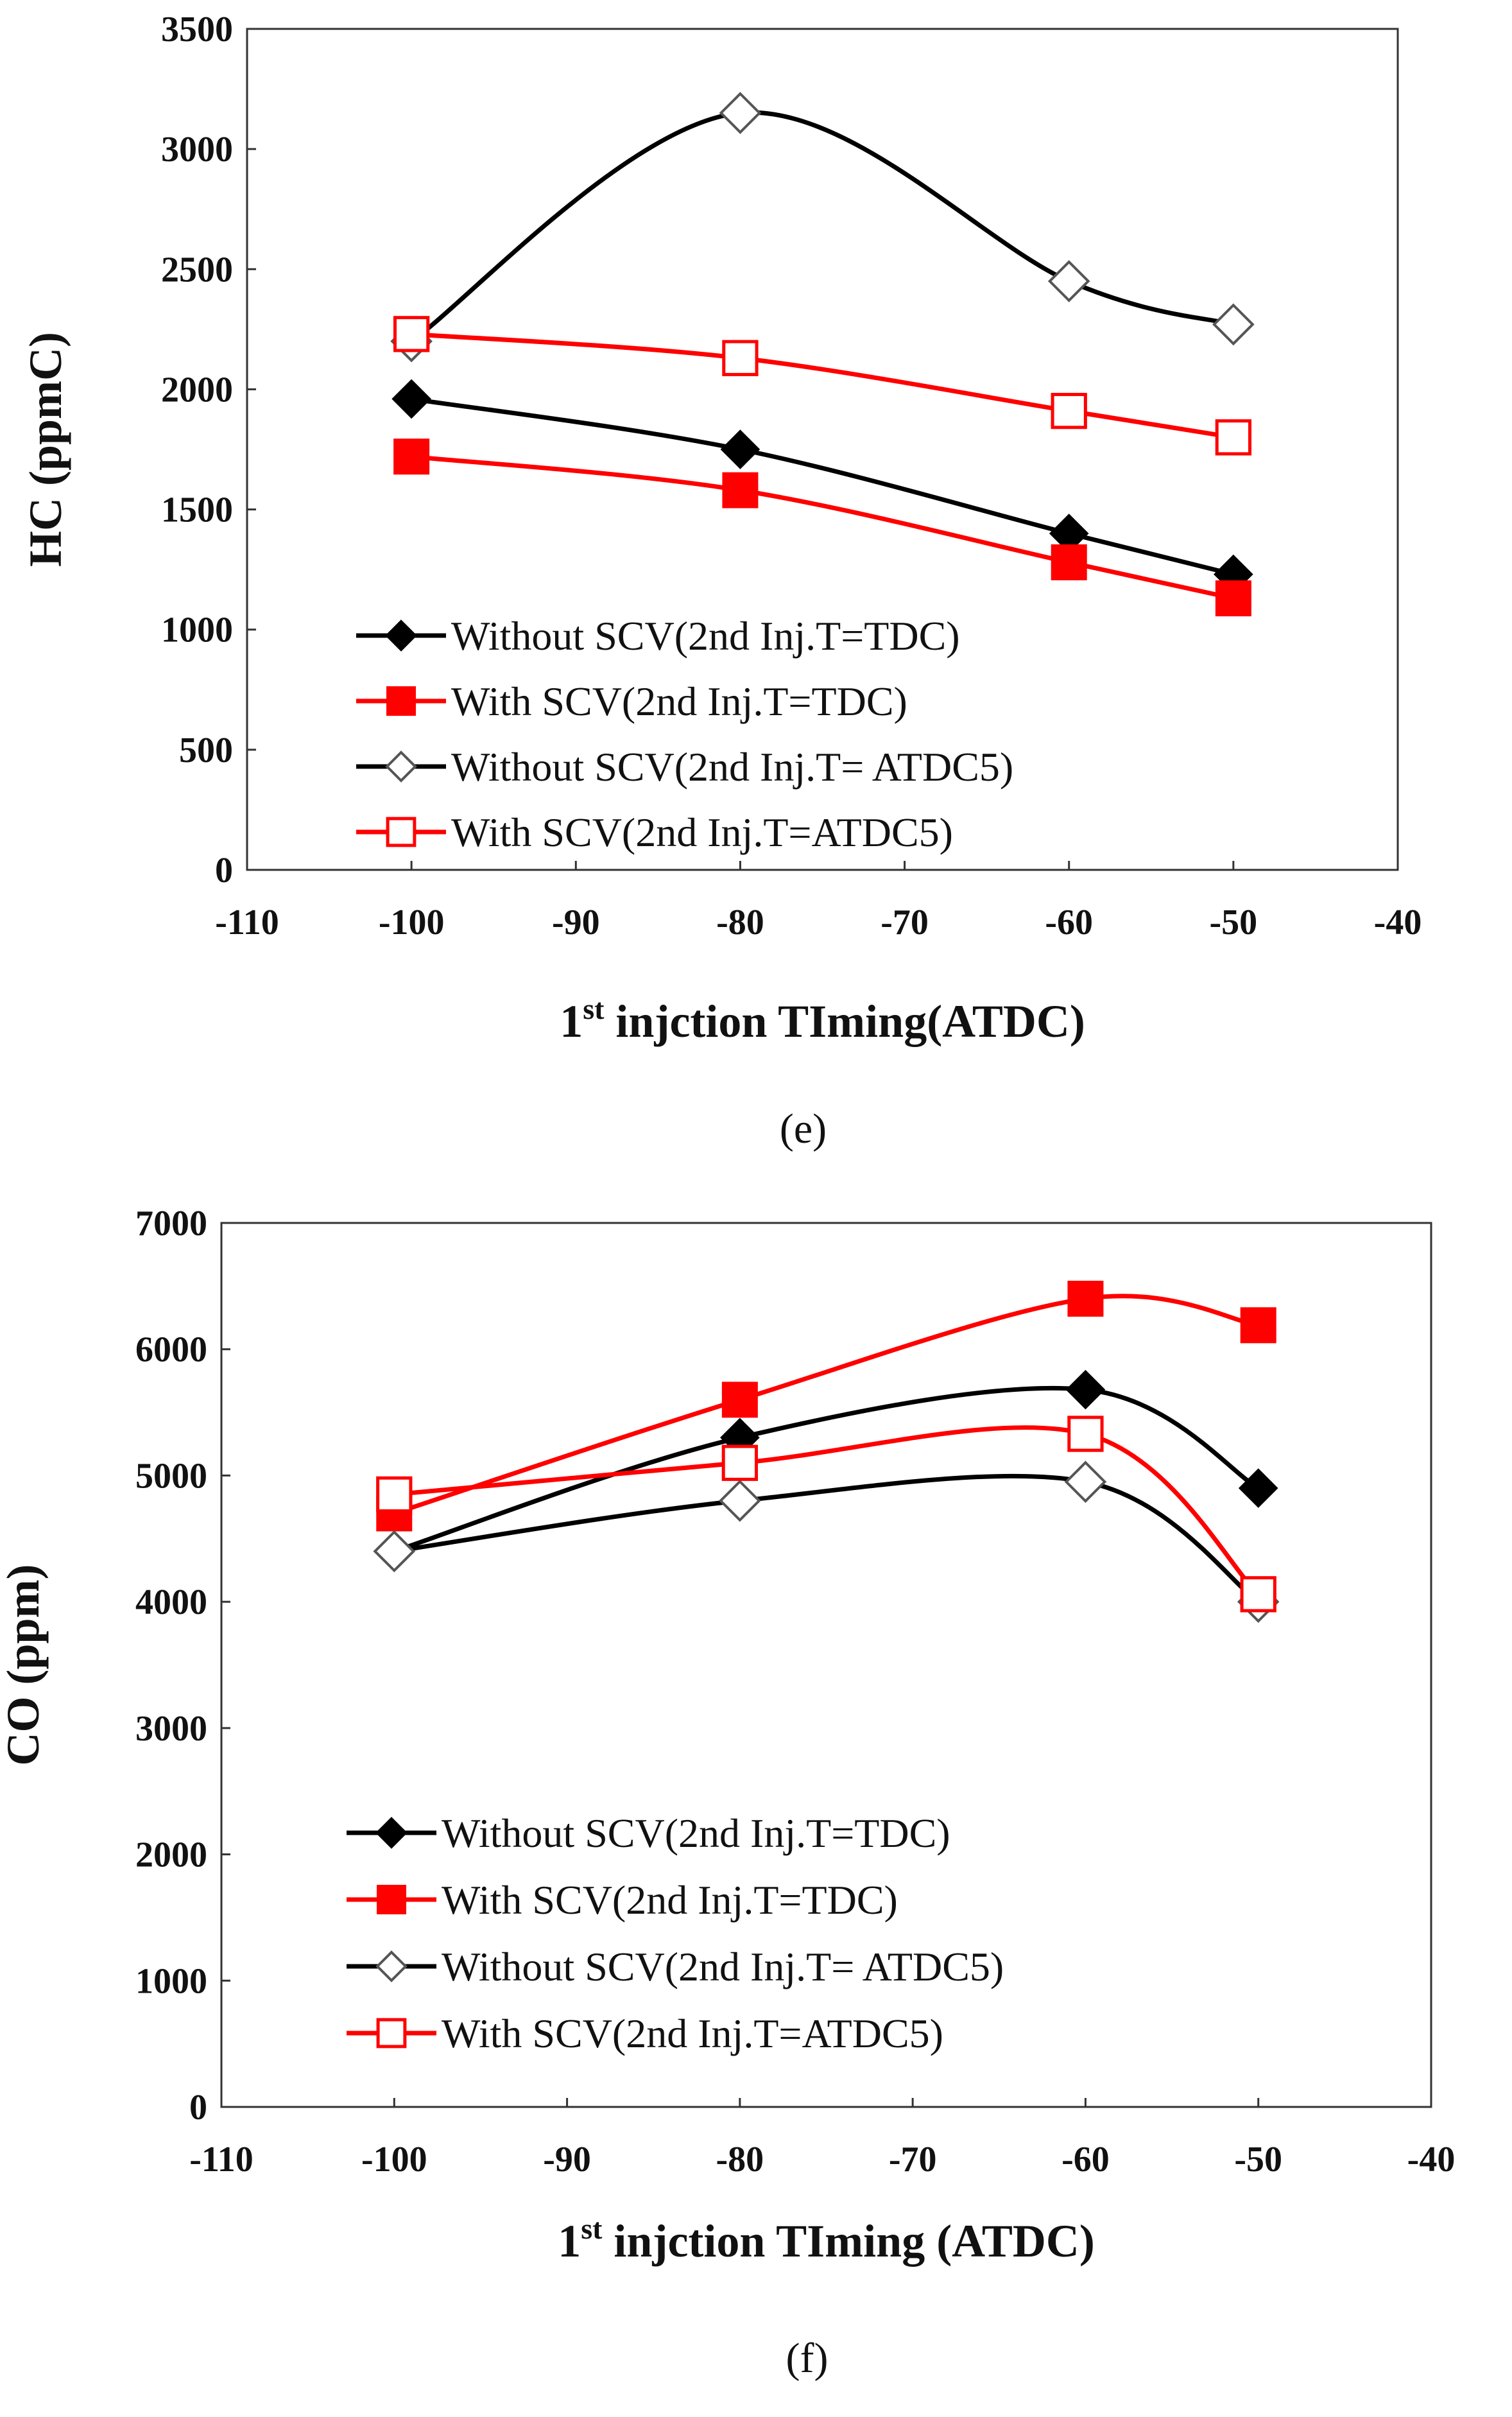 Image resolution: width=1512 pixels, height=2417 pixels. Describe the element at coordinates (197, 510) in the screenshot. I see `y-tick-label: 1500` at that location.